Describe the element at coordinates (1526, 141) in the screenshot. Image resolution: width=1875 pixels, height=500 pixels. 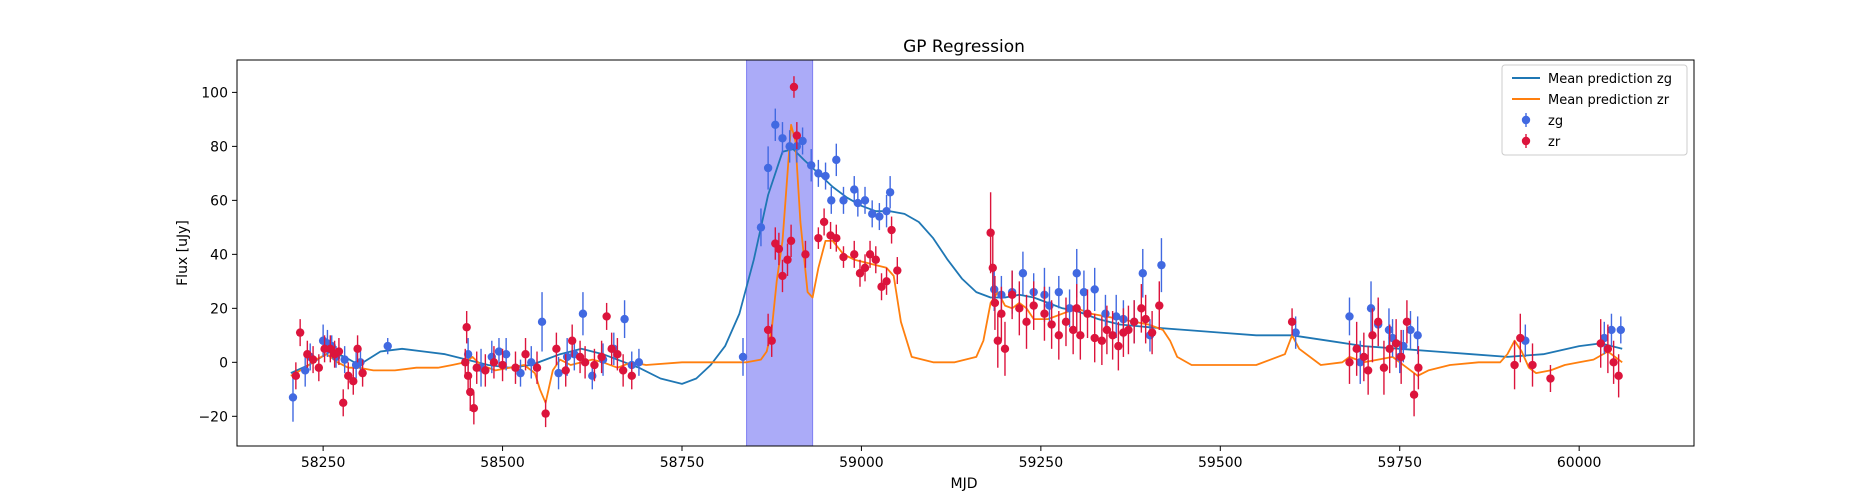
I see `legend-swatch` at that location.